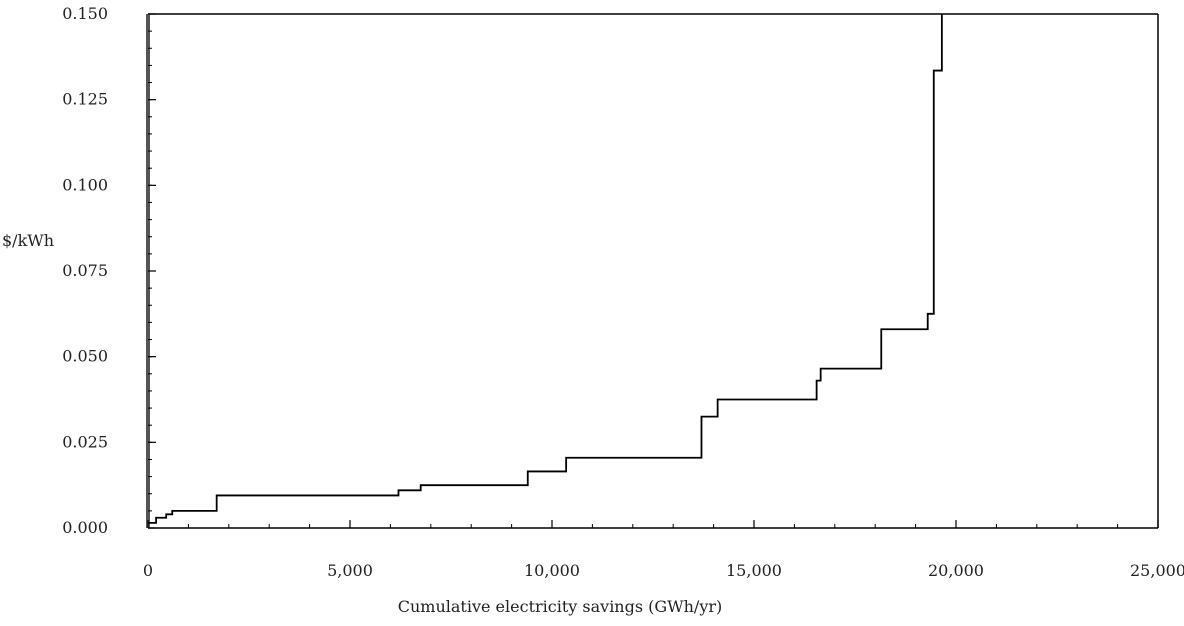  I want to click on y-tick-label: 0.050, so click(85, 356).